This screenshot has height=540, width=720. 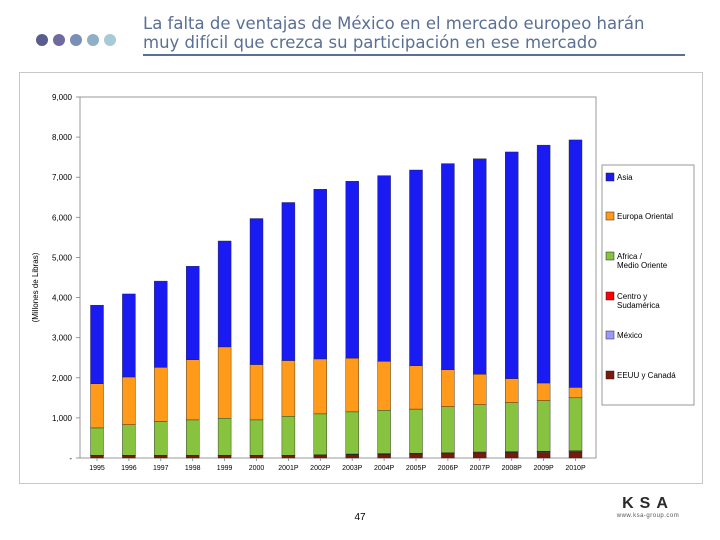 I want to click on y-axis-title: (Millones de Libras), so click(x=35, y=287).